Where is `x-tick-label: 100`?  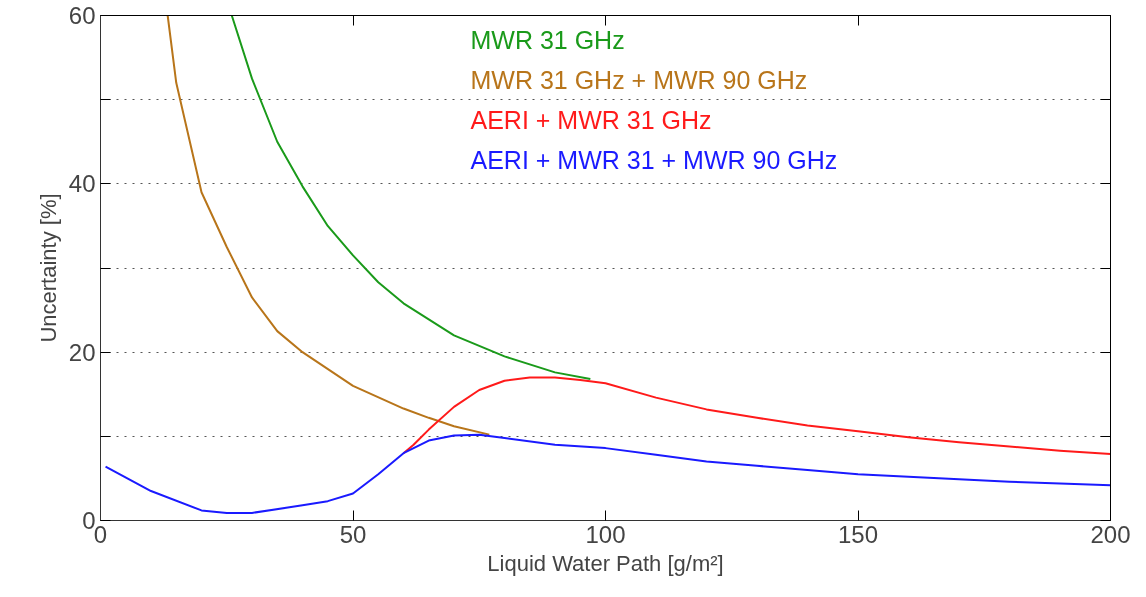
x-tick-label: 100 is located at coordinates (605, 534).